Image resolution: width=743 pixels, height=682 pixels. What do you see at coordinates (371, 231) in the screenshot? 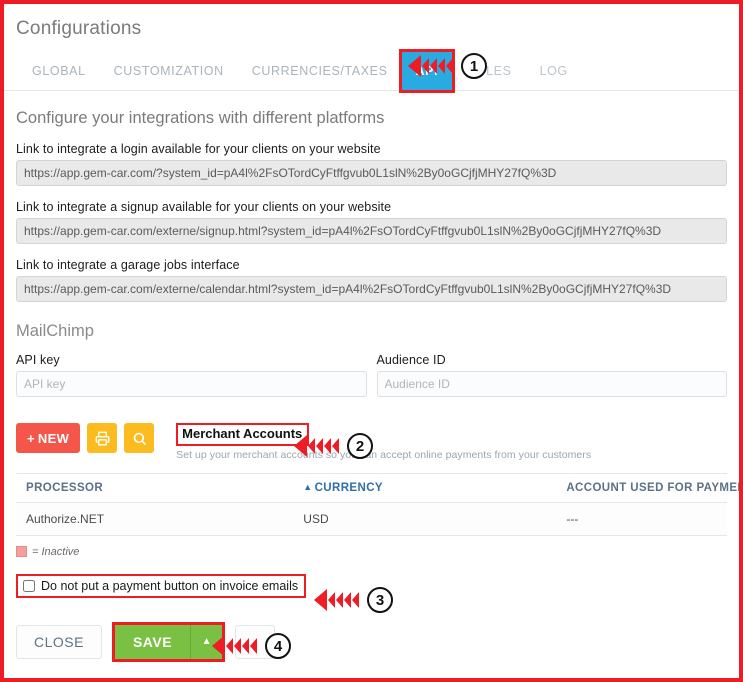
I see `signup-link-input` at bounding box center [371, 231].